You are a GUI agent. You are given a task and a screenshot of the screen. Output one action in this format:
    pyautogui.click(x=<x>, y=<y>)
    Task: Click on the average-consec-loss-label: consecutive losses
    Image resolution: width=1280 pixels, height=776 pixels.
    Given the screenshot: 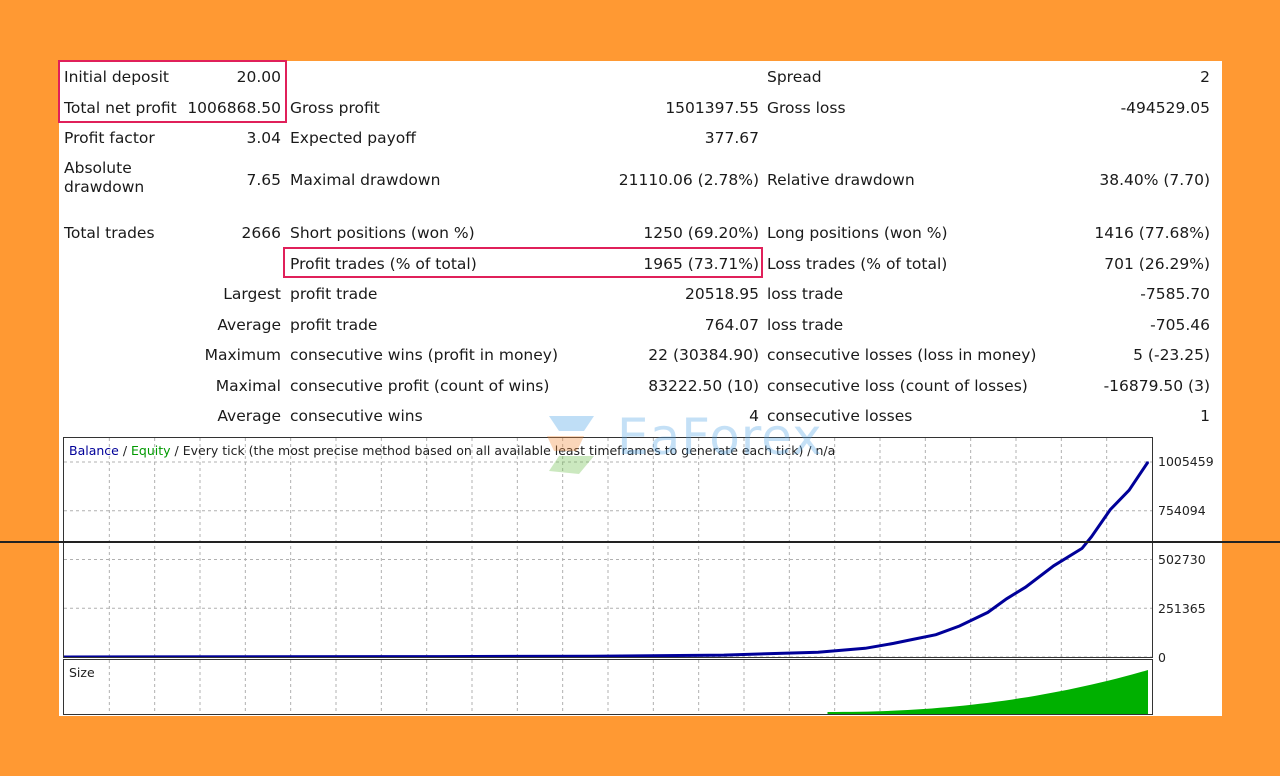 What is the action you would take?
    pyautogui.click(x=840, y=416)
    